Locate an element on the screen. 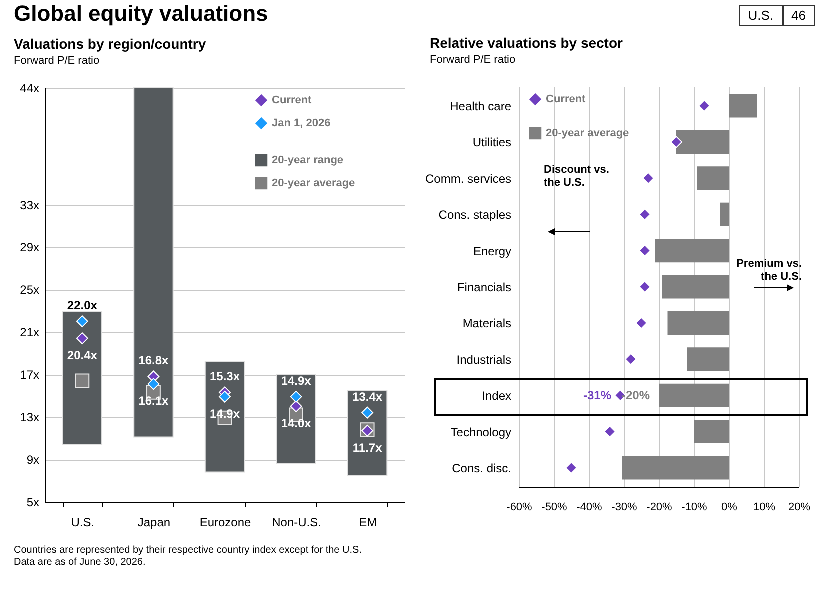 The height and width of the screenshot is (604, 831). y-tick-label: 5x is located at coordinates (33, 503).